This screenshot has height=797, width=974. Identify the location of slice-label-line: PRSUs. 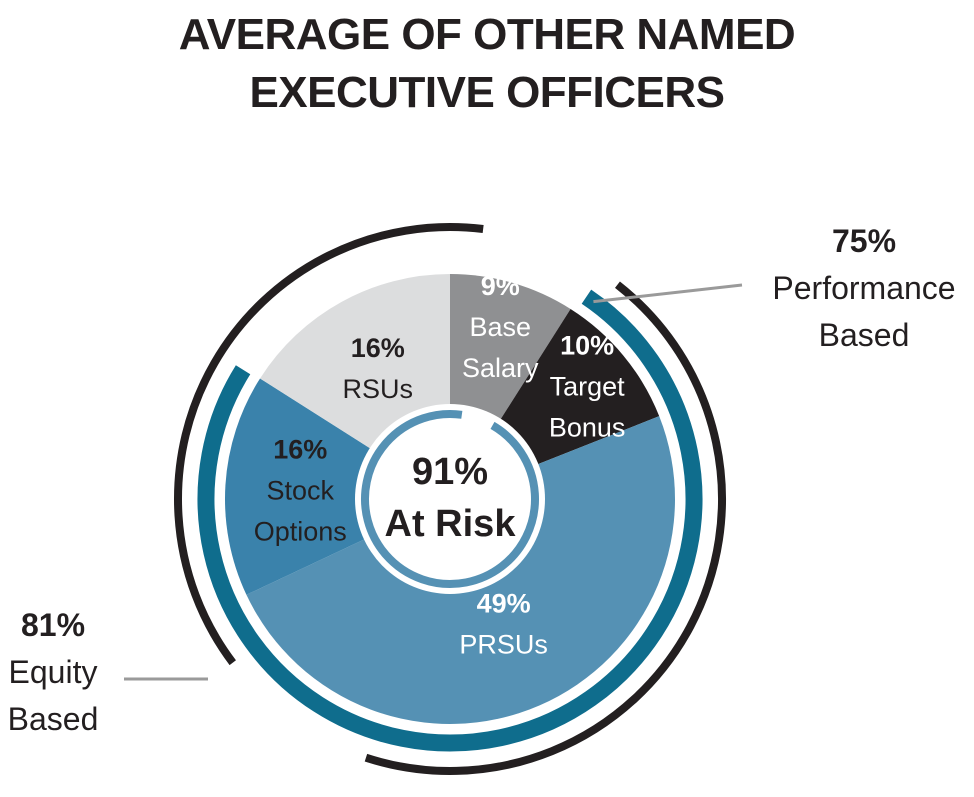
(503, 644).